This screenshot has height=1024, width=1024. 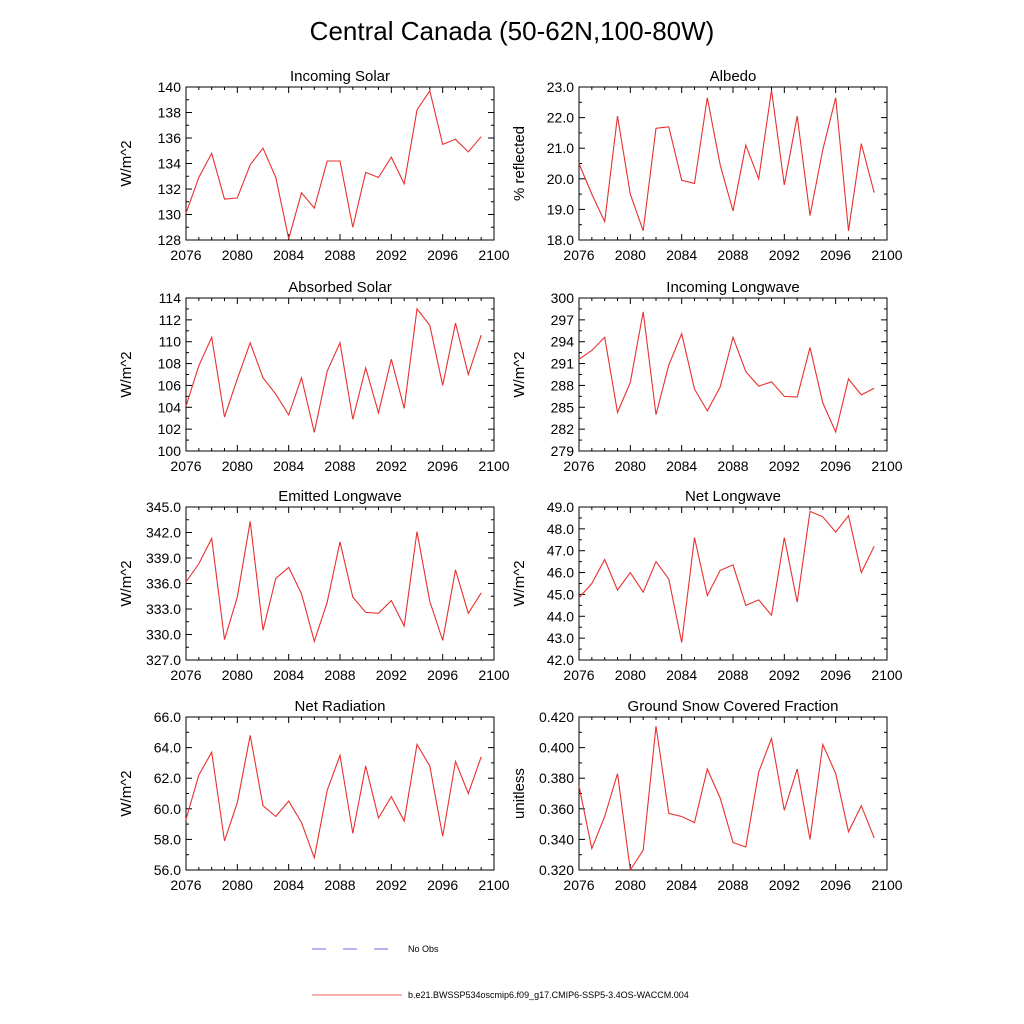 What do you see at coordinates (784, 255) in the screenshot?
I see `x-tick-label-albedo-2092: 2092` at bounding box center [784, 255].